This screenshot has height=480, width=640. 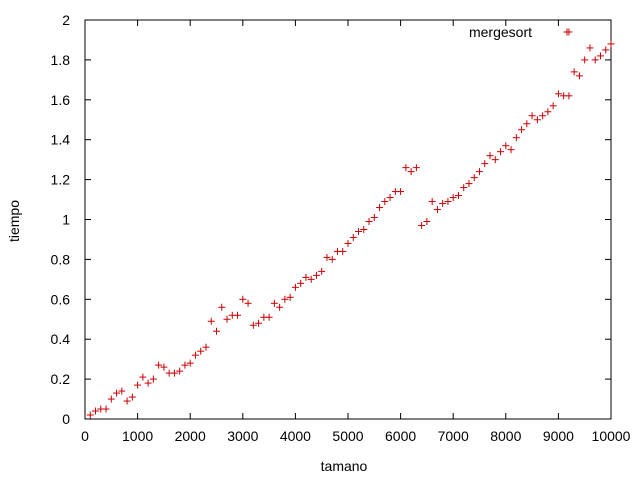 I want to click on y-axis-label: tiempo, so click(x=14, y=221).